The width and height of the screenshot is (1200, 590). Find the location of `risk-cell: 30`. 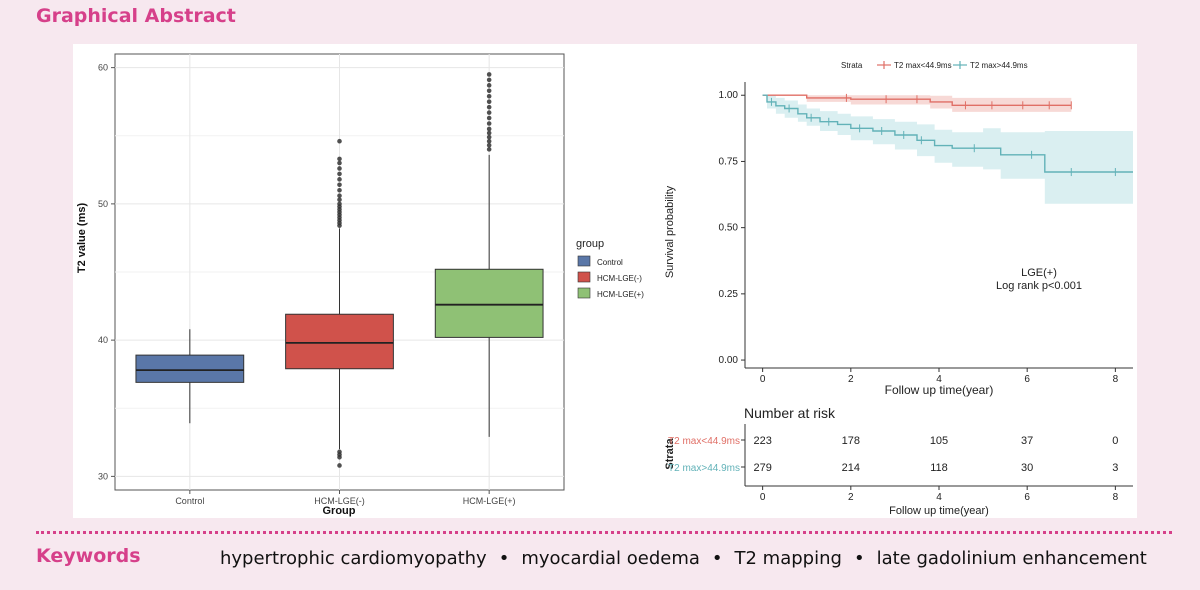

risk-cell: 30 is located at coordinates (1027, 468).